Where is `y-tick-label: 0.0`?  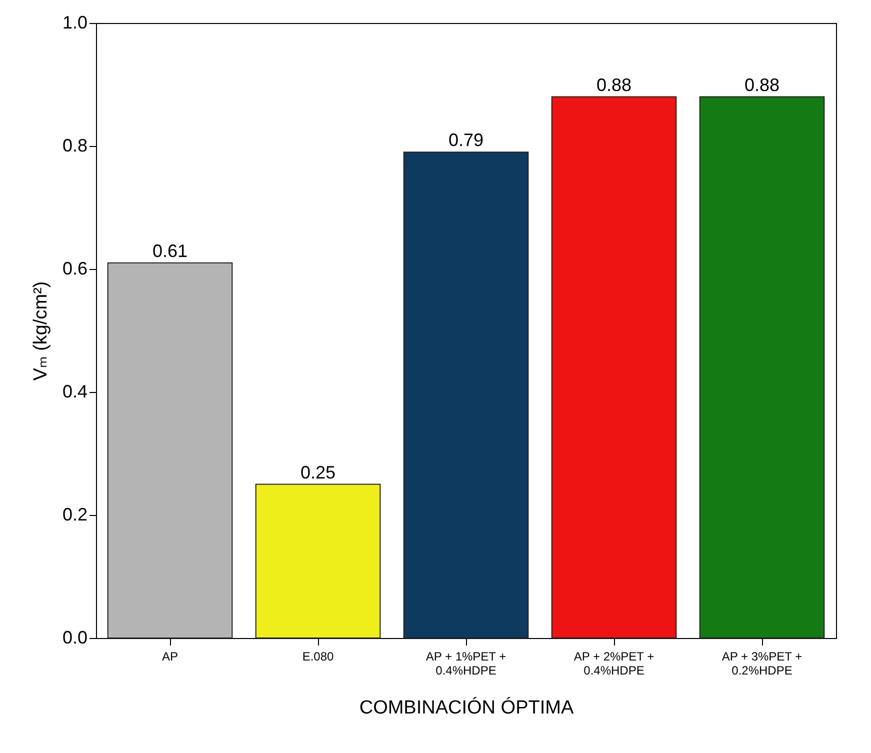 y-tick-label: 0.0 is located at coordinates (75, 638).